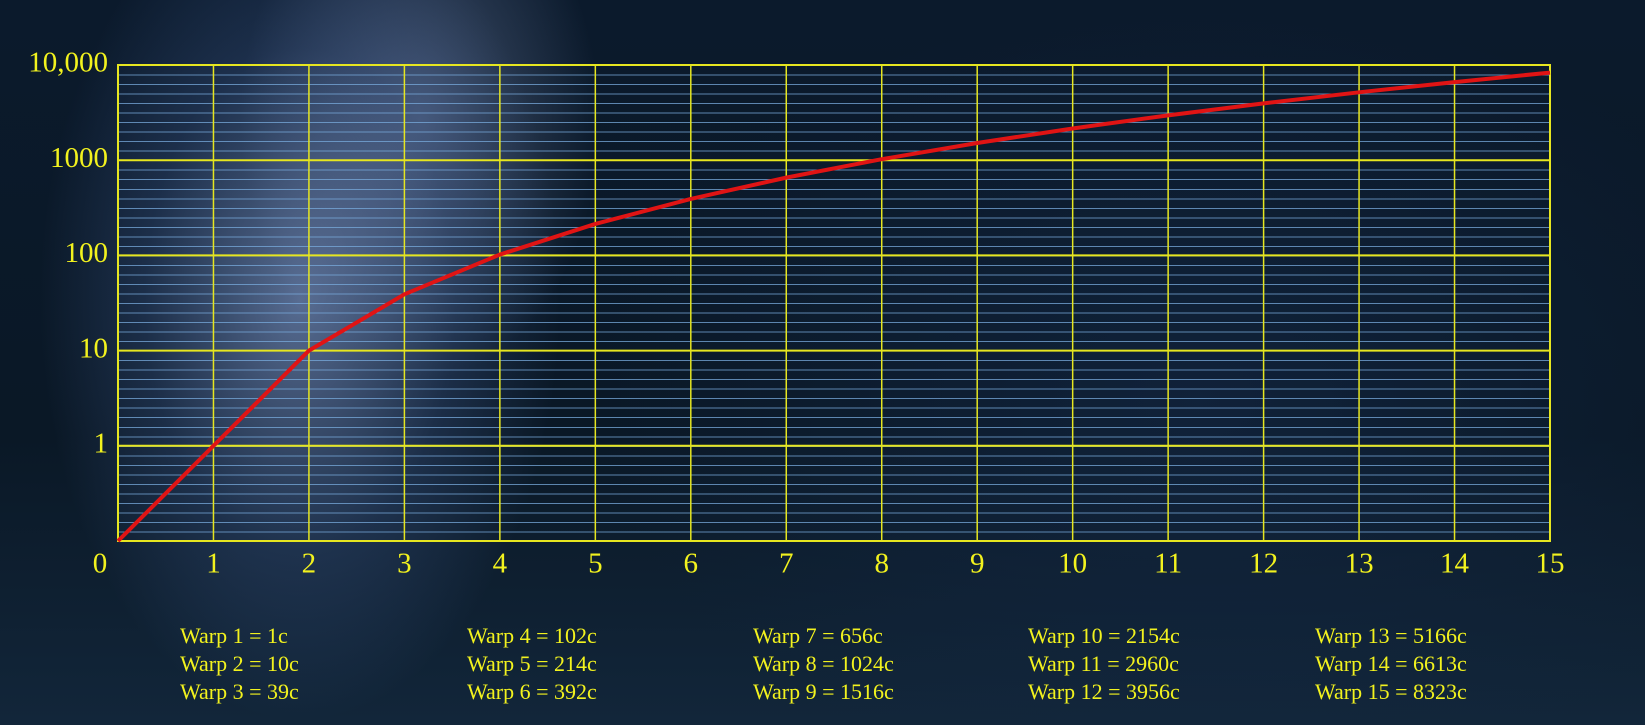 Image resolution: width=1645 pixels, height=725 pixels. I want to click on y-tick-label: 1, so click(101, 443).